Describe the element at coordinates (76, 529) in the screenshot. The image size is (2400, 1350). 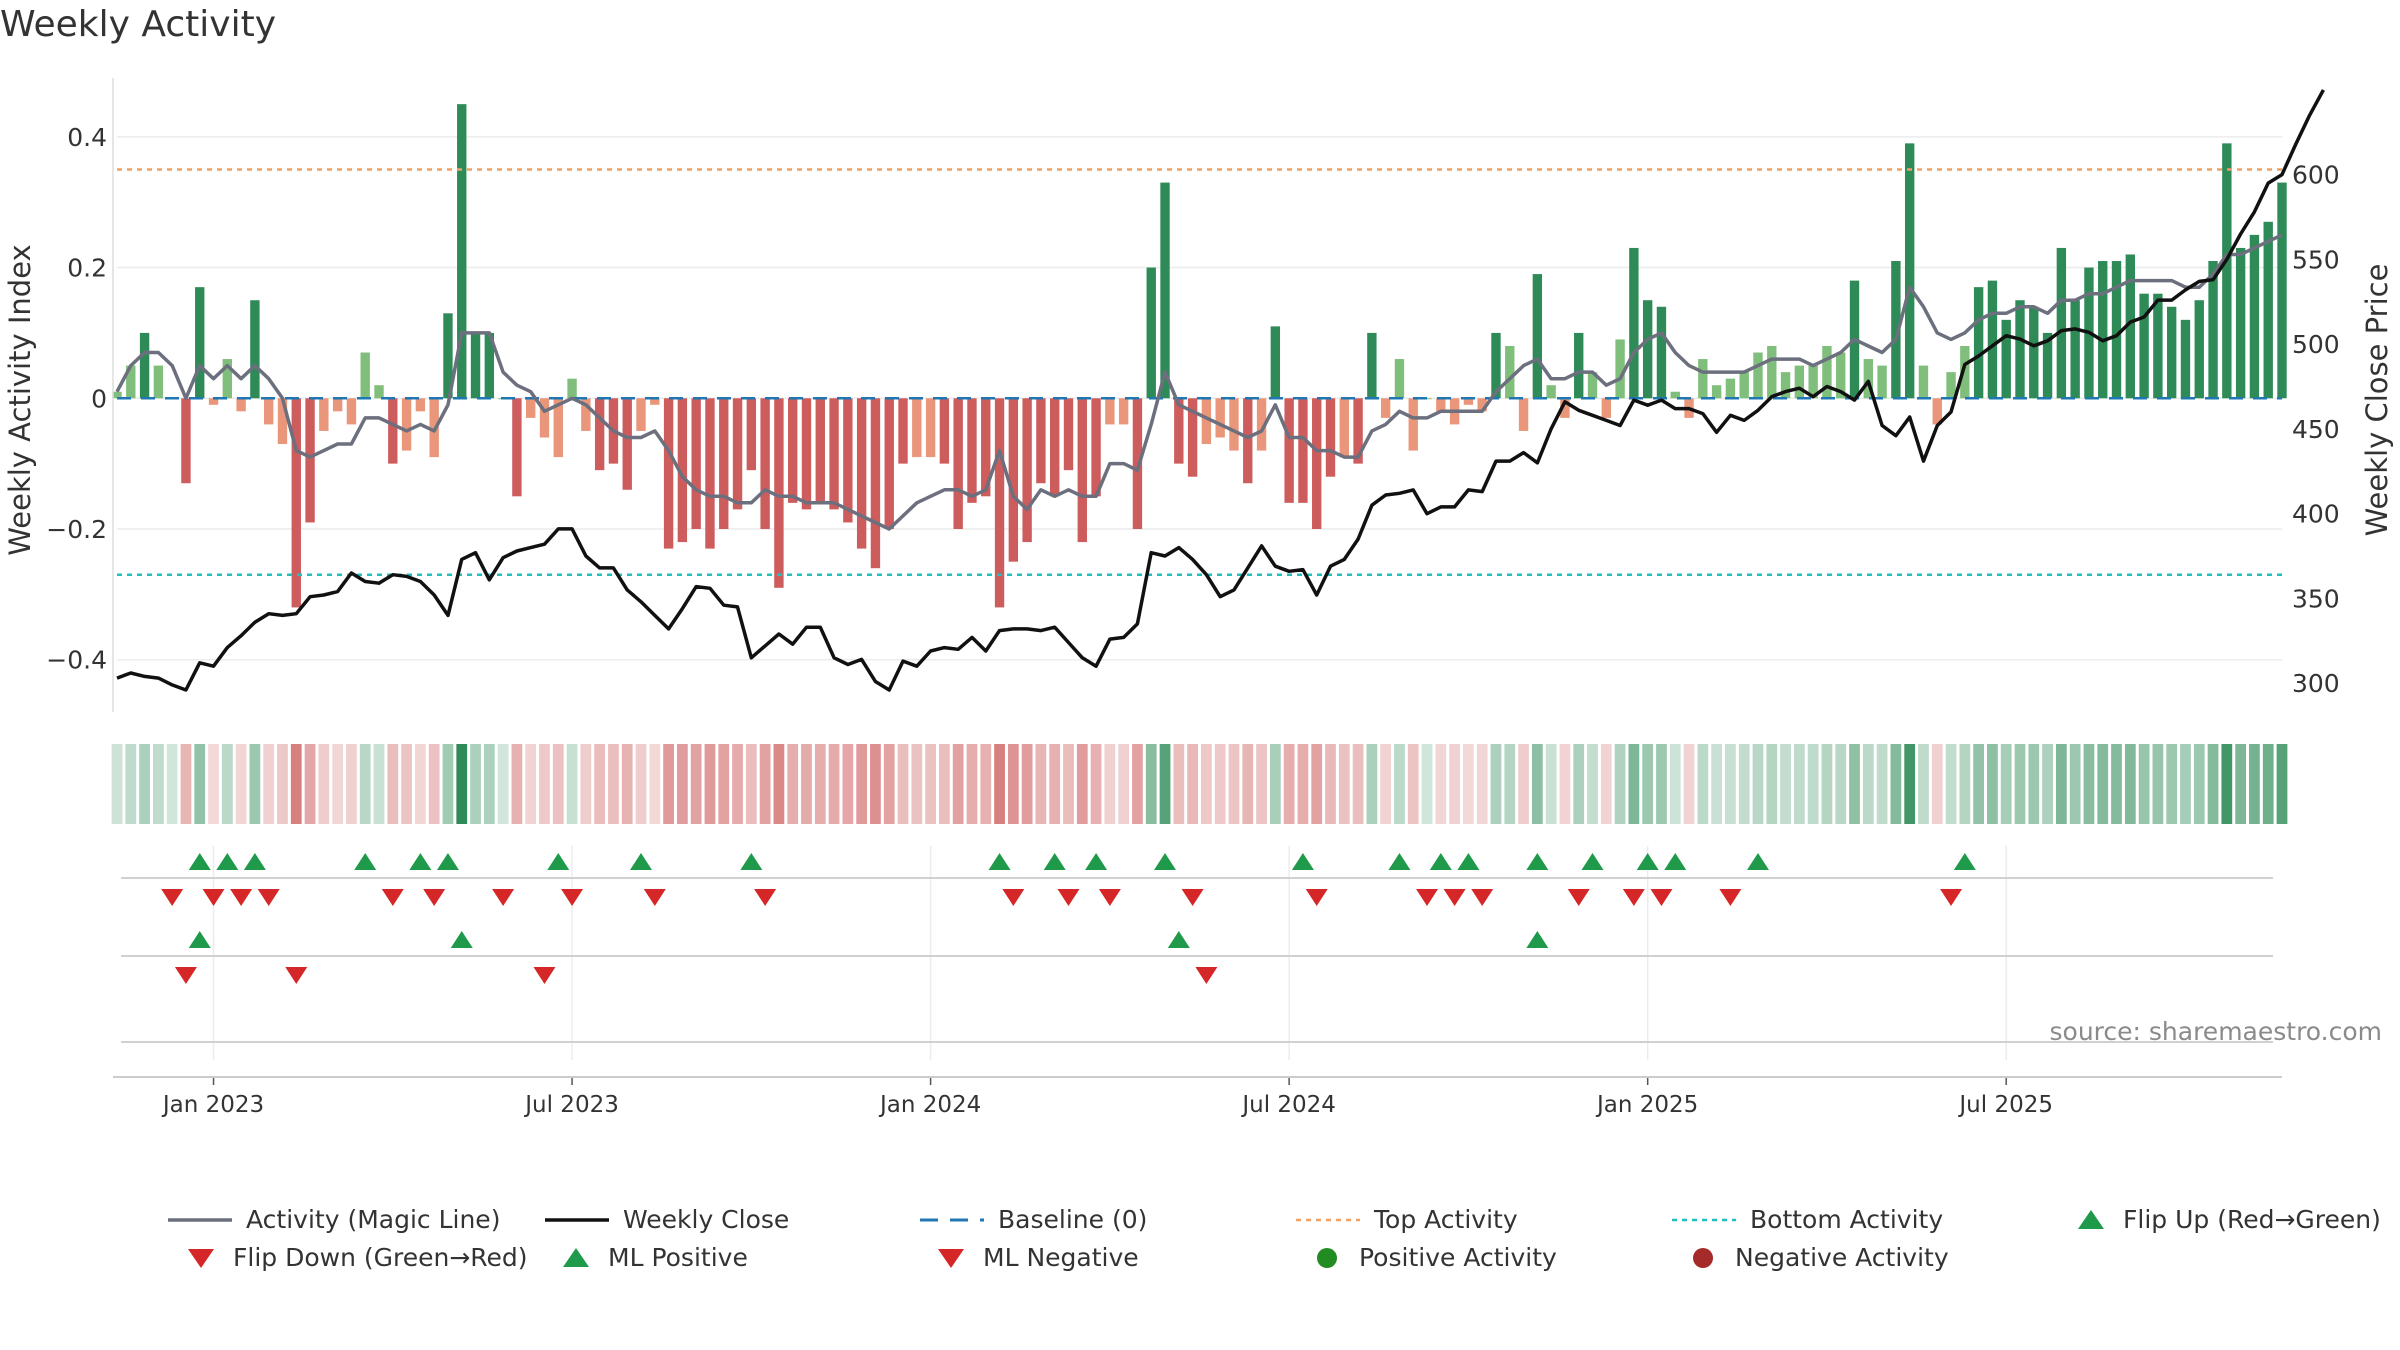
I see `y-tick-label: −0.2` at that location.